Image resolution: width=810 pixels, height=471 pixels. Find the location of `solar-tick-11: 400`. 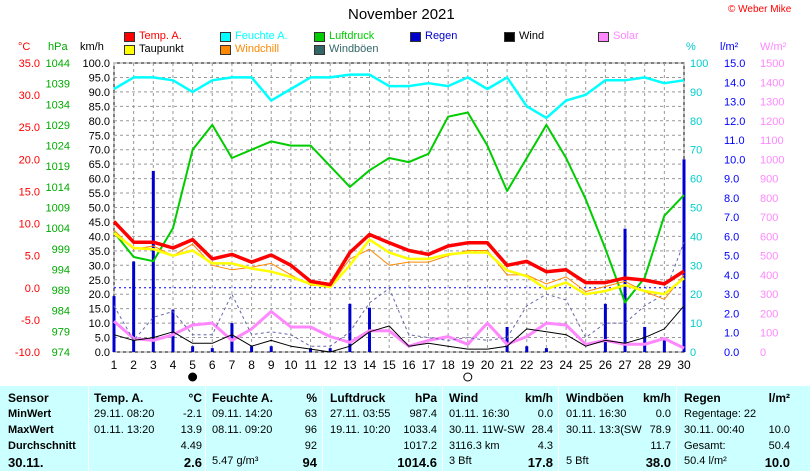

solar-tick-11: 400 is located at coordinates (769, 276).